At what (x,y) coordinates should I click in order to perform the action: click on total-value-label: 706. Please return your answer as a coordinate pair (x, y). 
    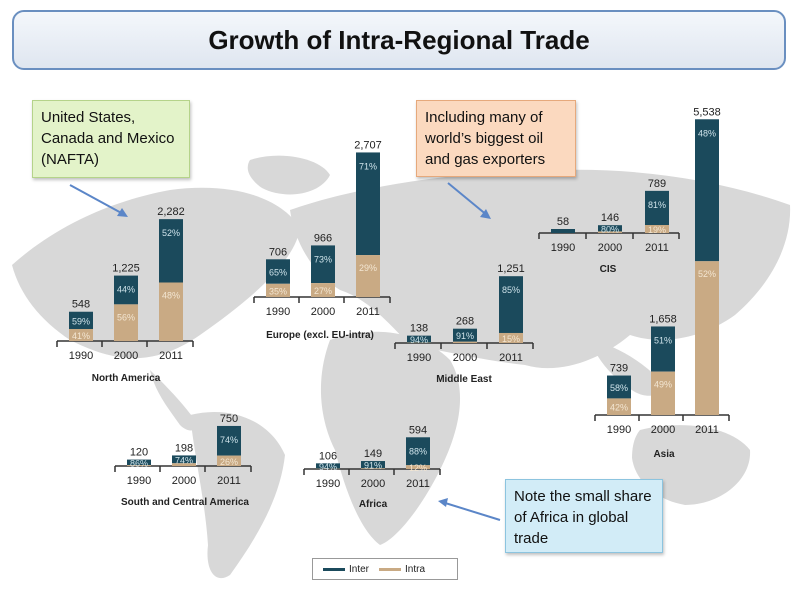
    Looking at the image, I should click on (278, 252).